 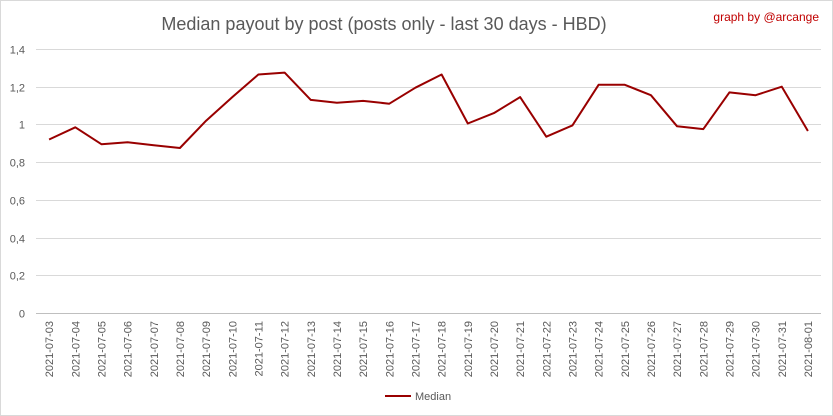 What do you see at coordinates (469, 349) in the screenshot?
I see `x-tick-label: 2021-07-19` at bounding box center [469, 349].